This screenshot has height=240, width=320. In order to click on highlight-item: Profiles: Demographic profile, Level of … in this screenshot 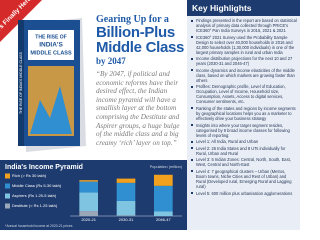, I will do `click(244, 94)`.